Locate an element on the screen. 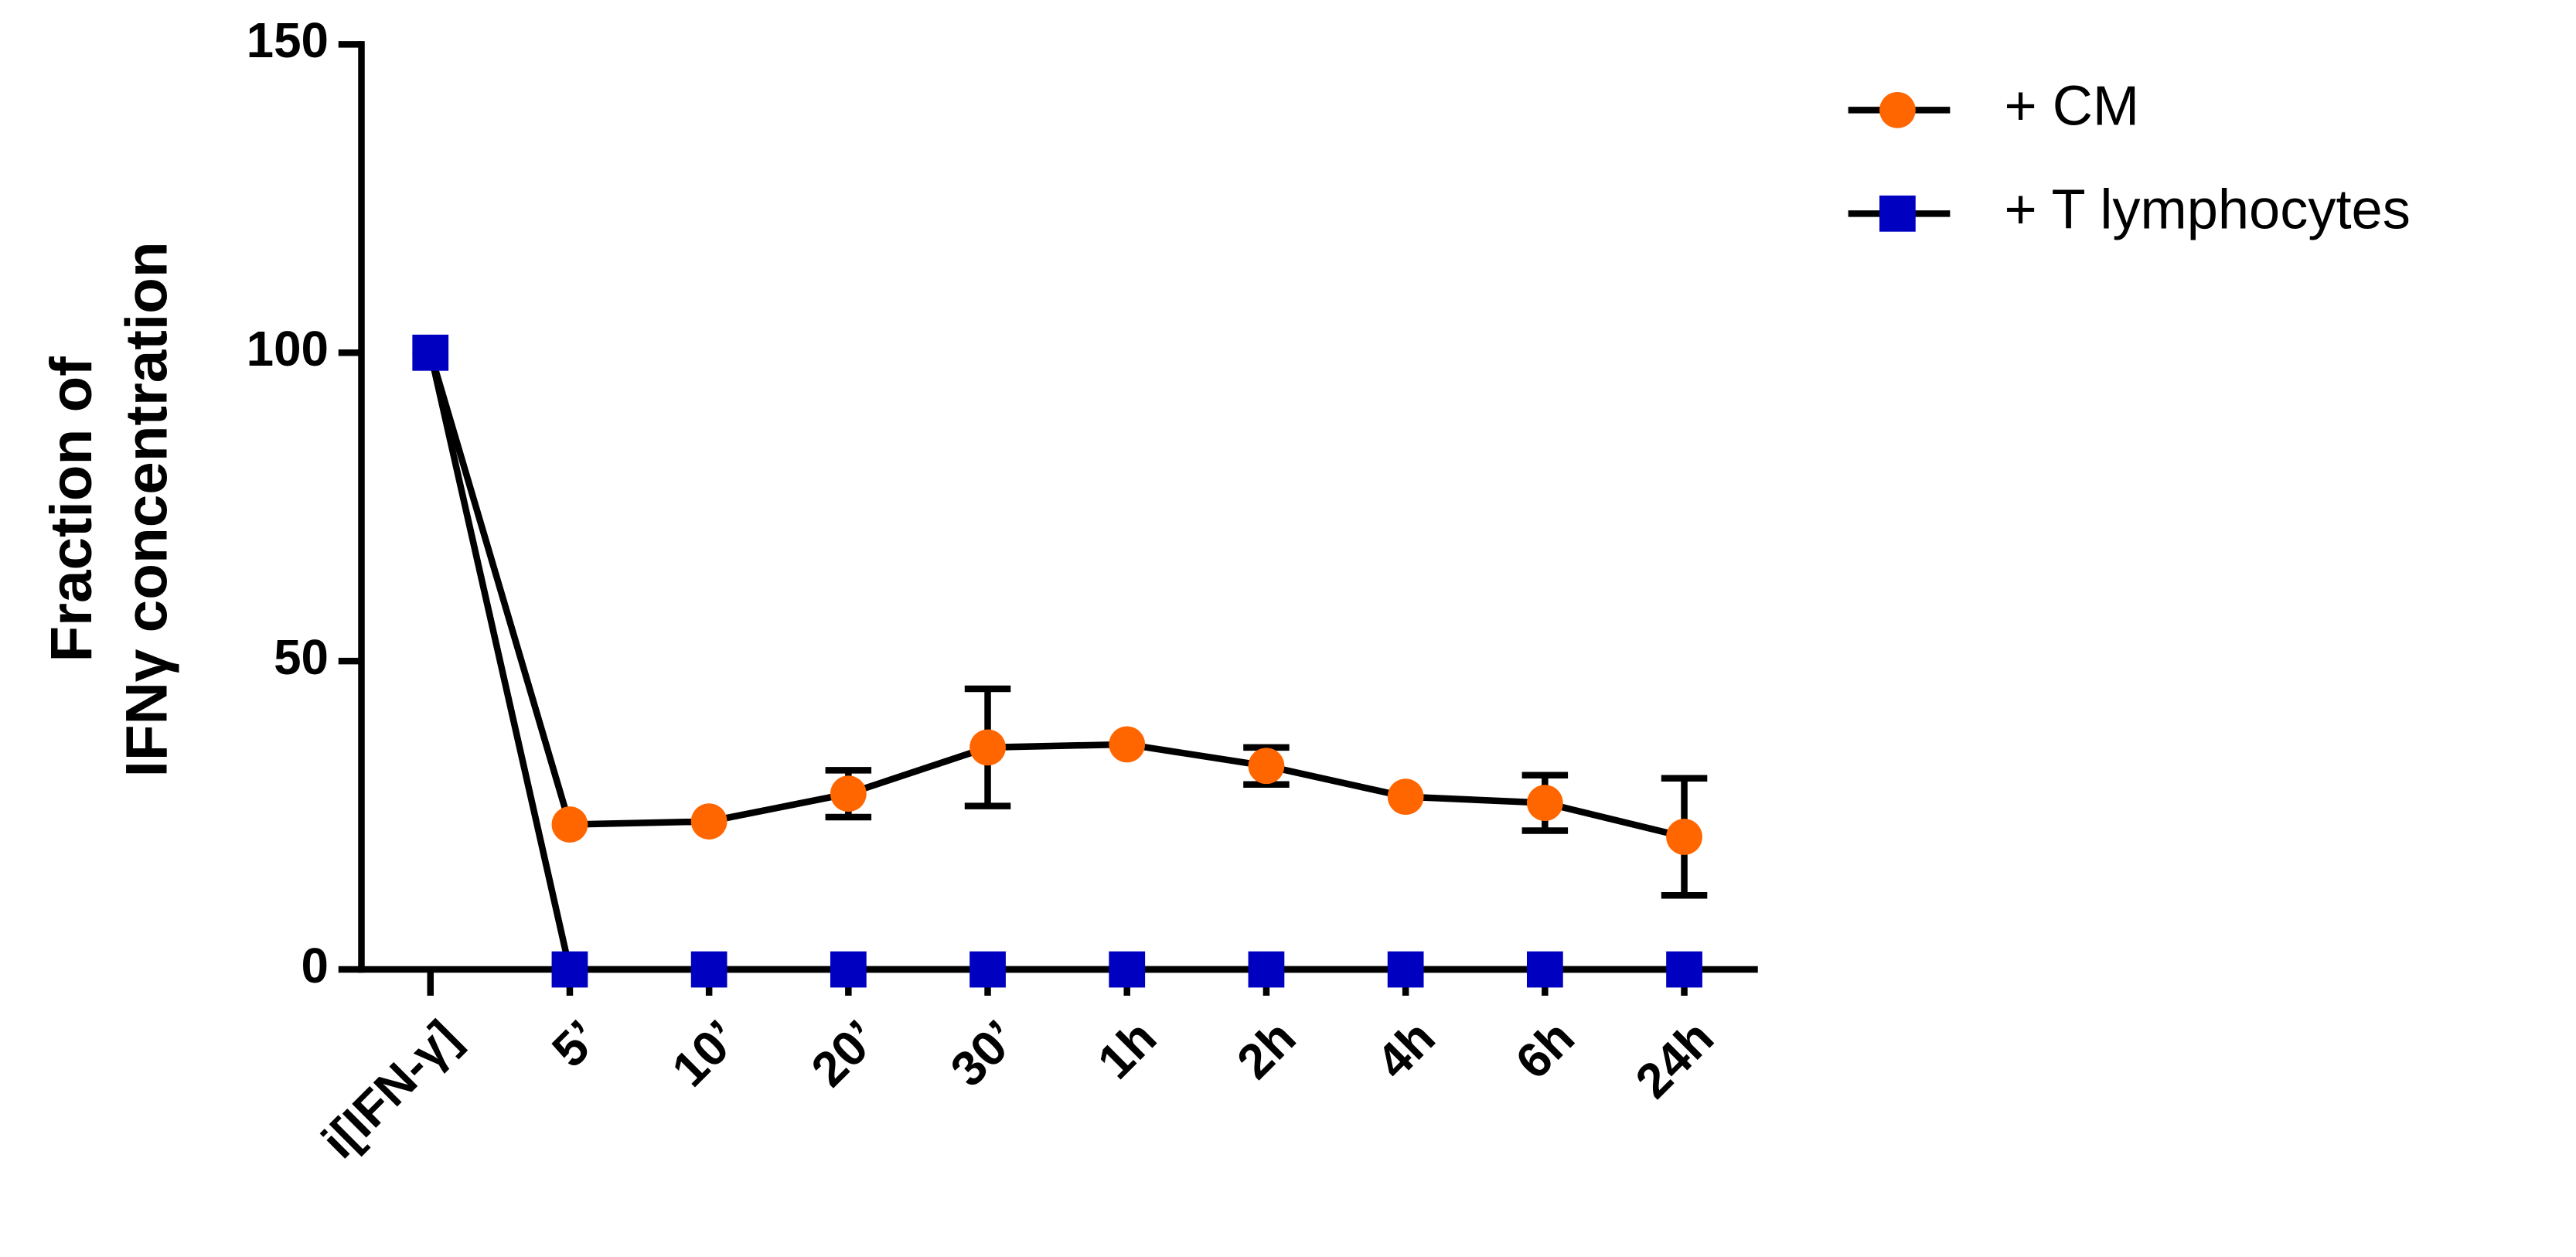 This screenshot has width=2576, height=1257. y-tick-label: 150 is located at coordinates (288, 40).